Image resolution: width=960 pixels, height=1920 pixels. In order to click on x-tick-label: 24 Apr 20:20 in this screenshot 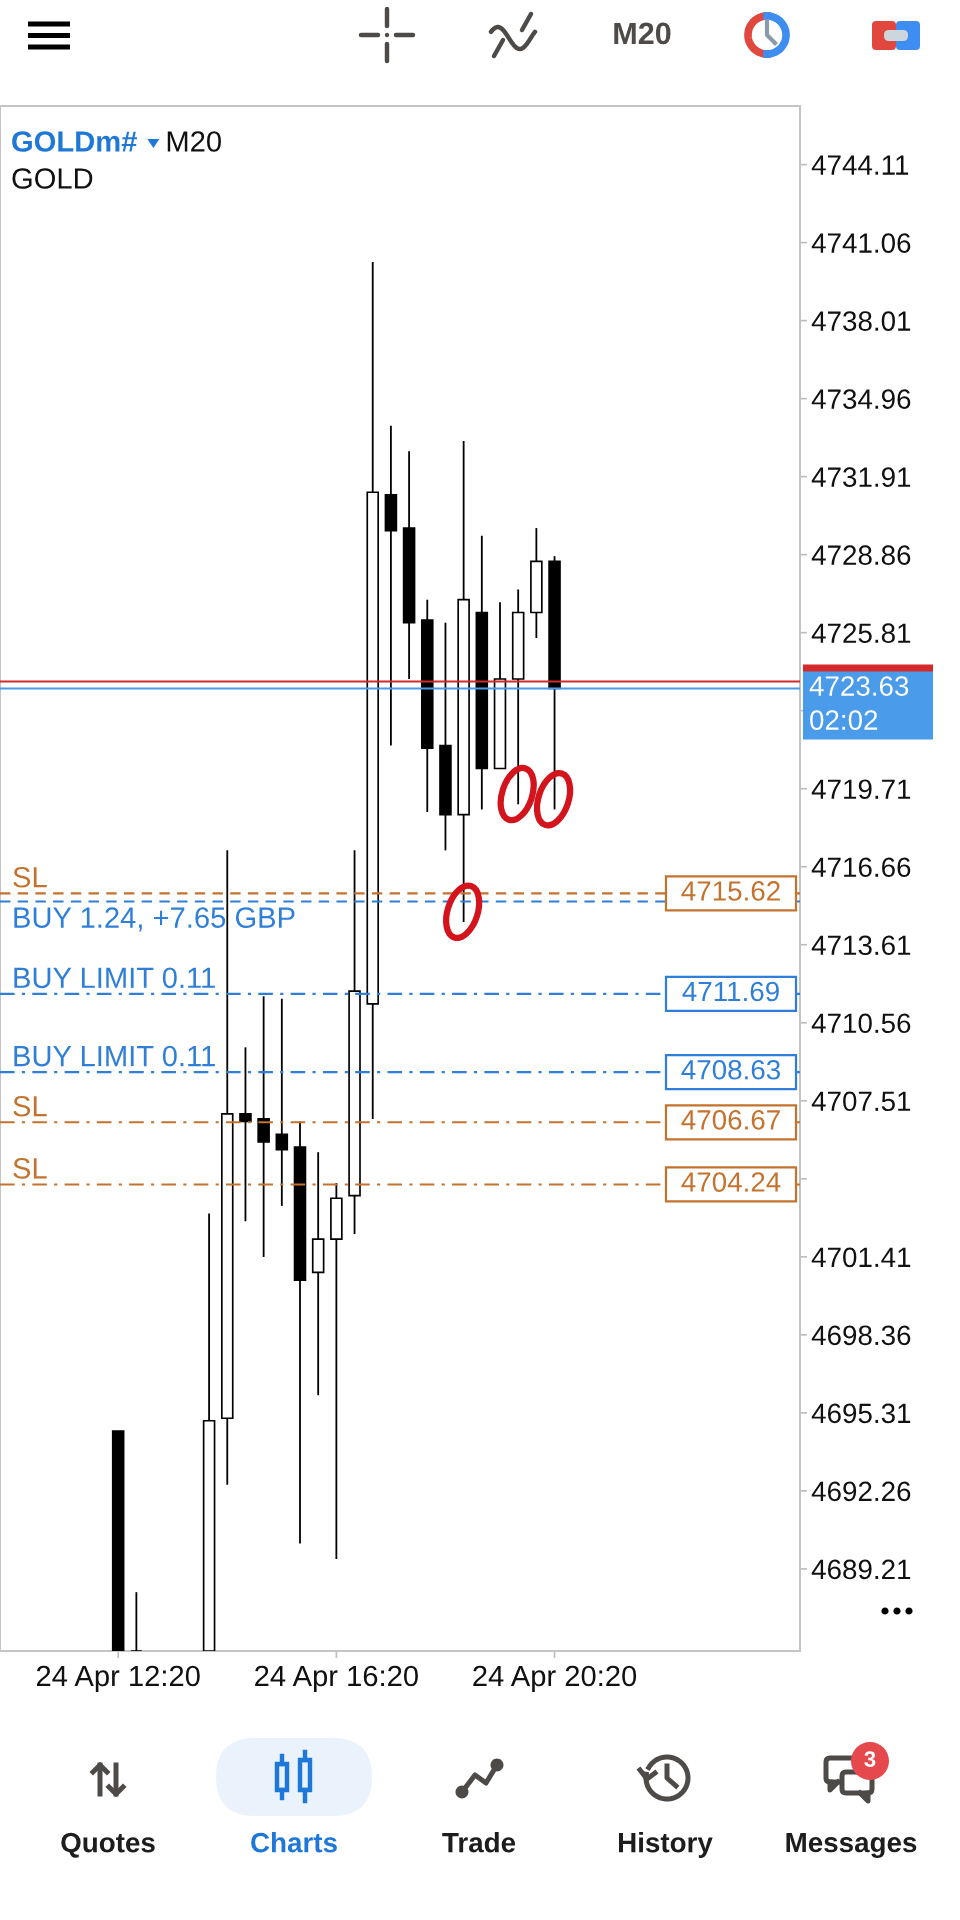, I will do `click(555, 1679)`.